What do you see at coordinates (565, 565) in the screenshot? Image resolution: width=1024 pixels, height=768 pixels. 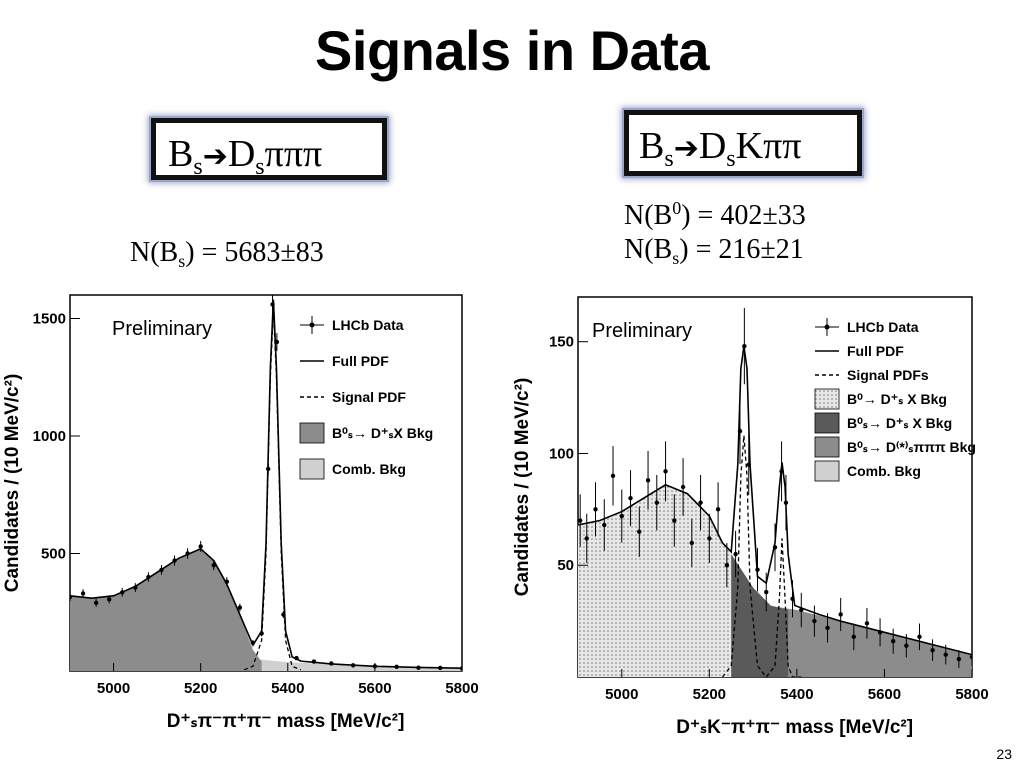 I see `y-tick-label: 50` at bounding box center [565, 565].